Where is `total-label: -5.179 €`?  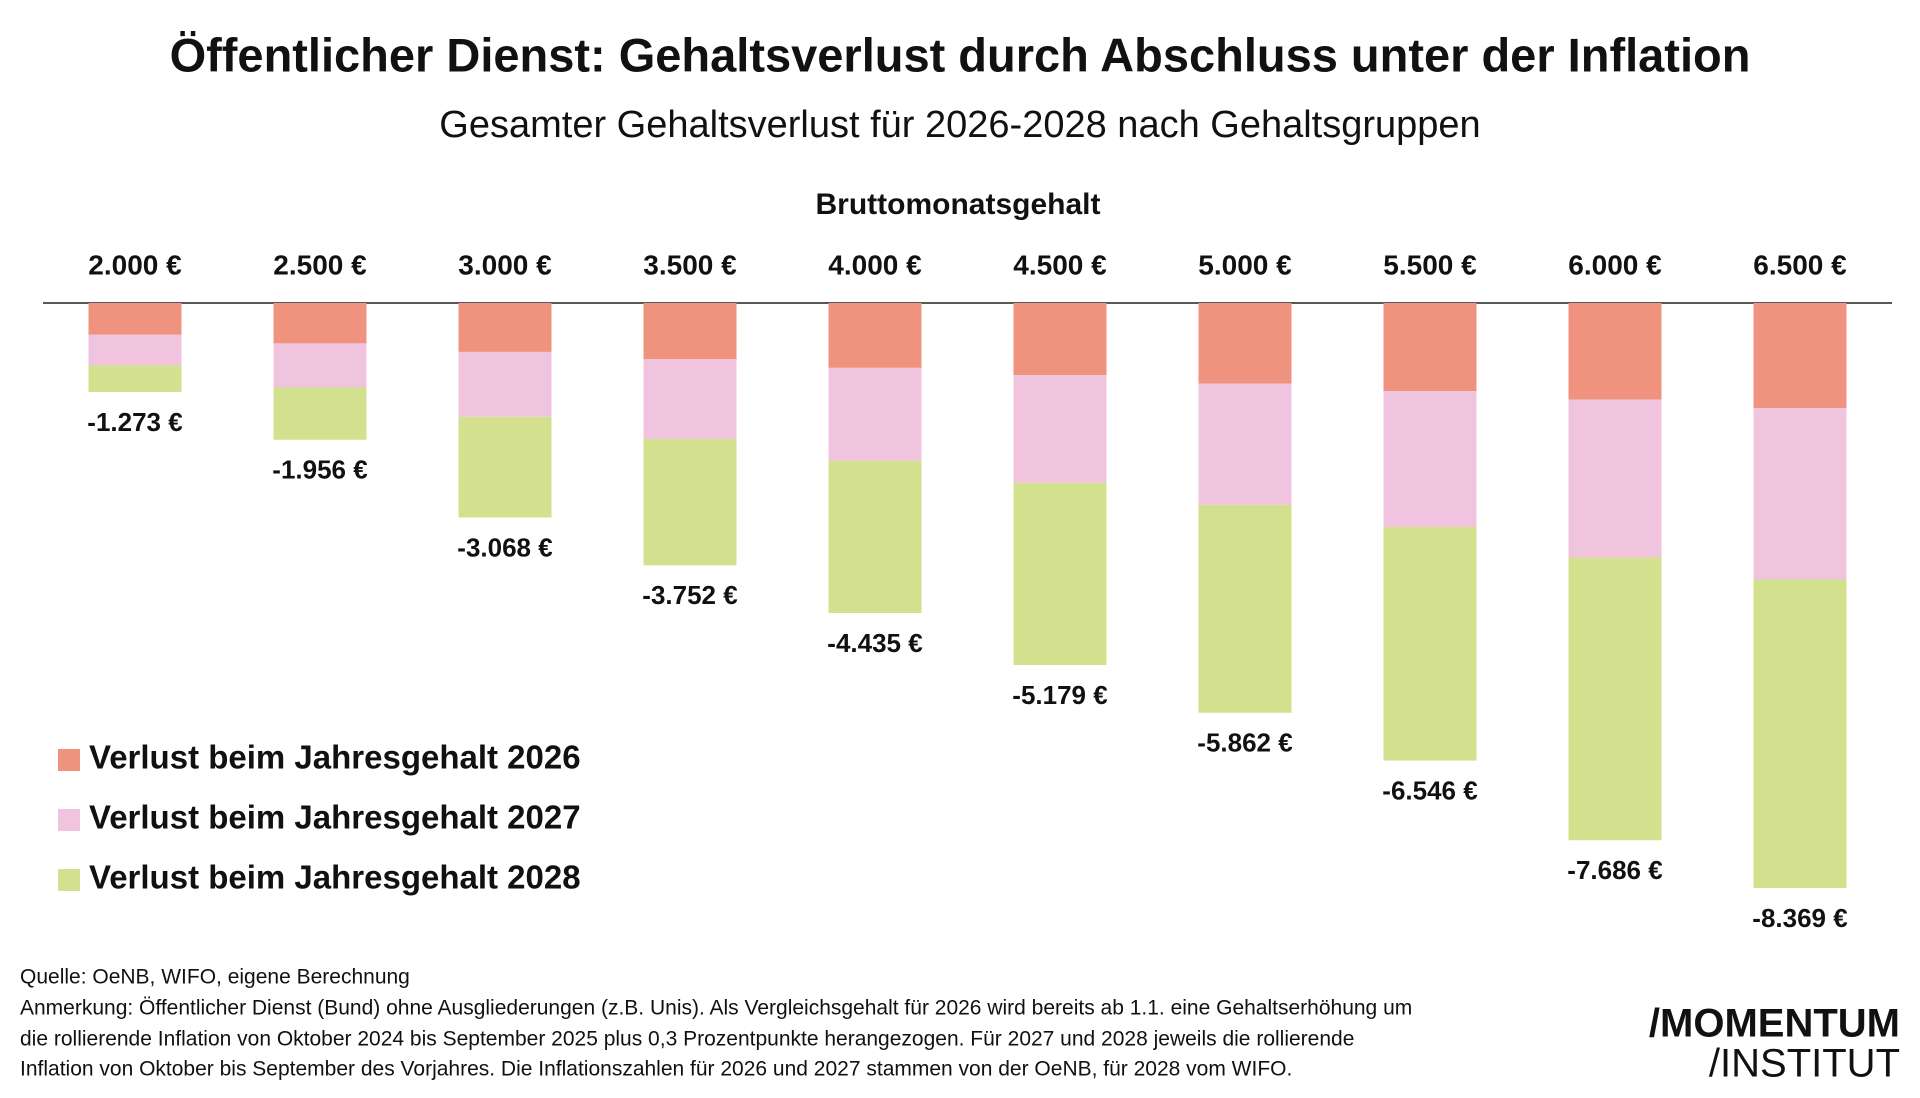 total-label: -5.179 € is located at coordinates (1059, 695).